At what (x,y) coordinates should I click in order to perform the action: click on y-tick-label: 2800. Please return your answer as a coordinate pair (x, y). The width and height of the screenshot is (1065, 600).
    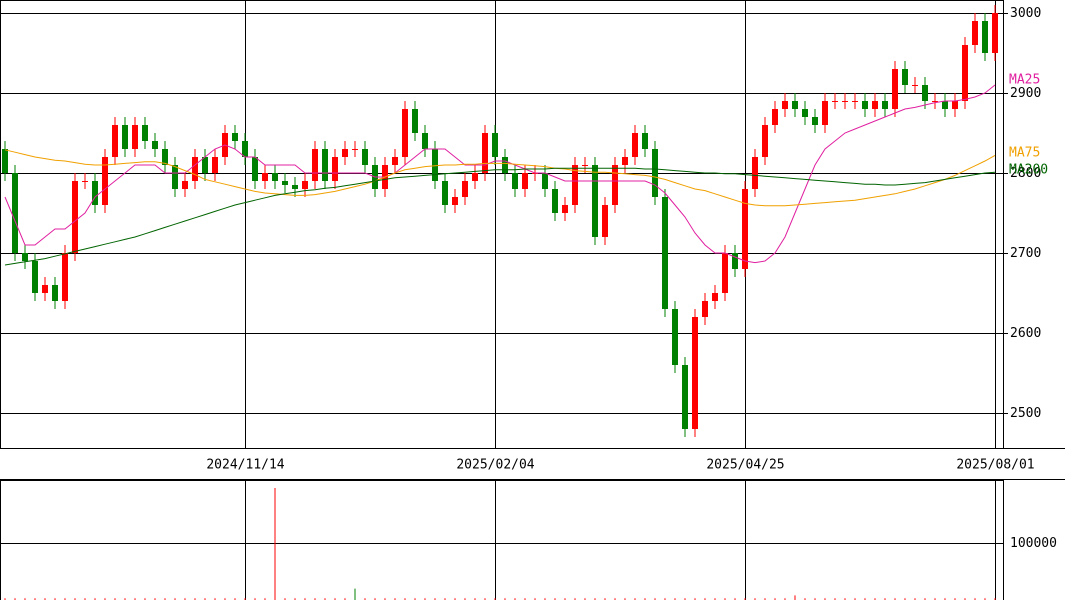
    Looking at the image, I should click on (1025, 173).